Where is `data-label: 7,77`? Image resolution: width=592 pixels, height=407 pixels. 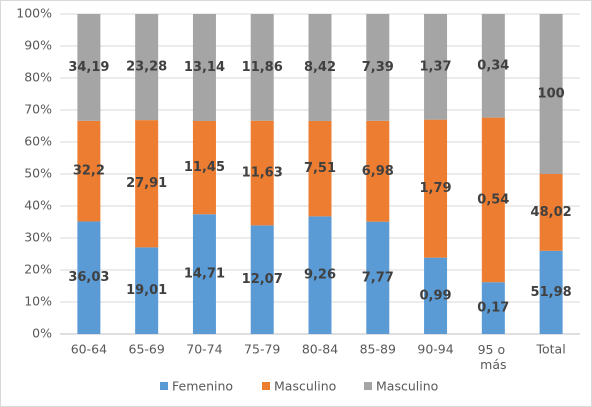
data-label: 7,77 is located at coordinates (378, 277).